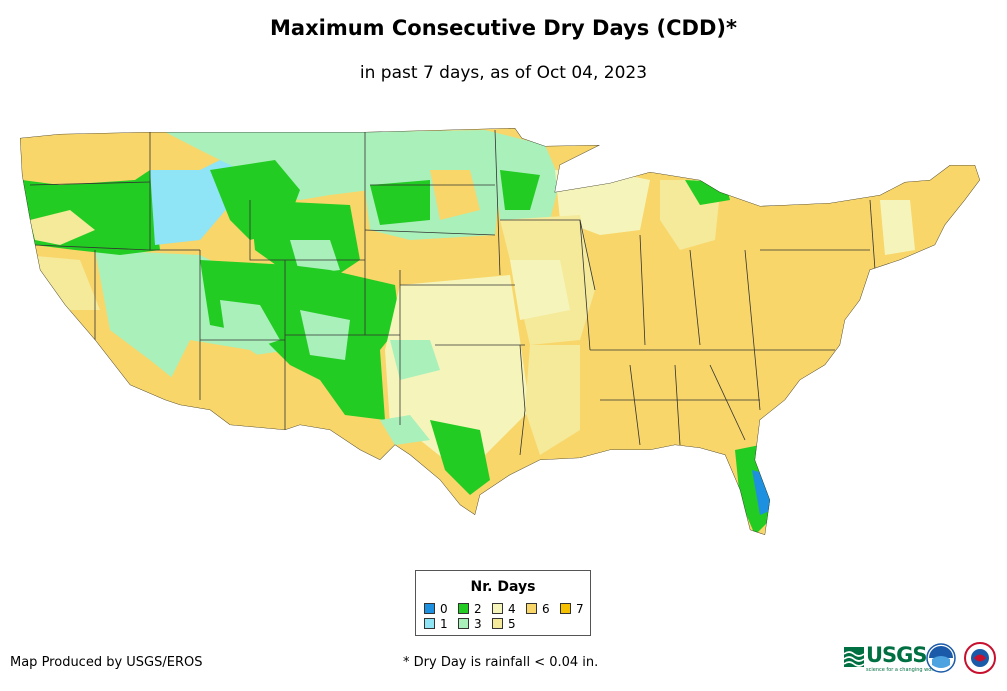 This screenshot has height=691, width=1007. I want to click on credit-text: Map Produced by USGS/EROS, so click(106, 662).